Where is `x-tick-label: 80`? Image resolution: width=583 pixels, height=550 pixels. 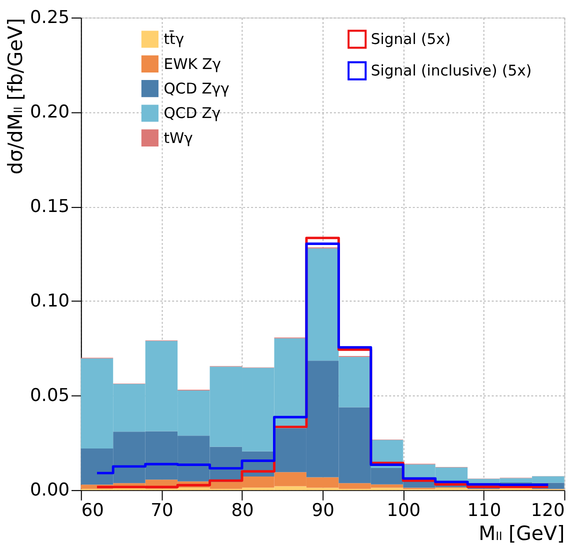
x-tick-label: 80 is located at coordinates (242, 511).